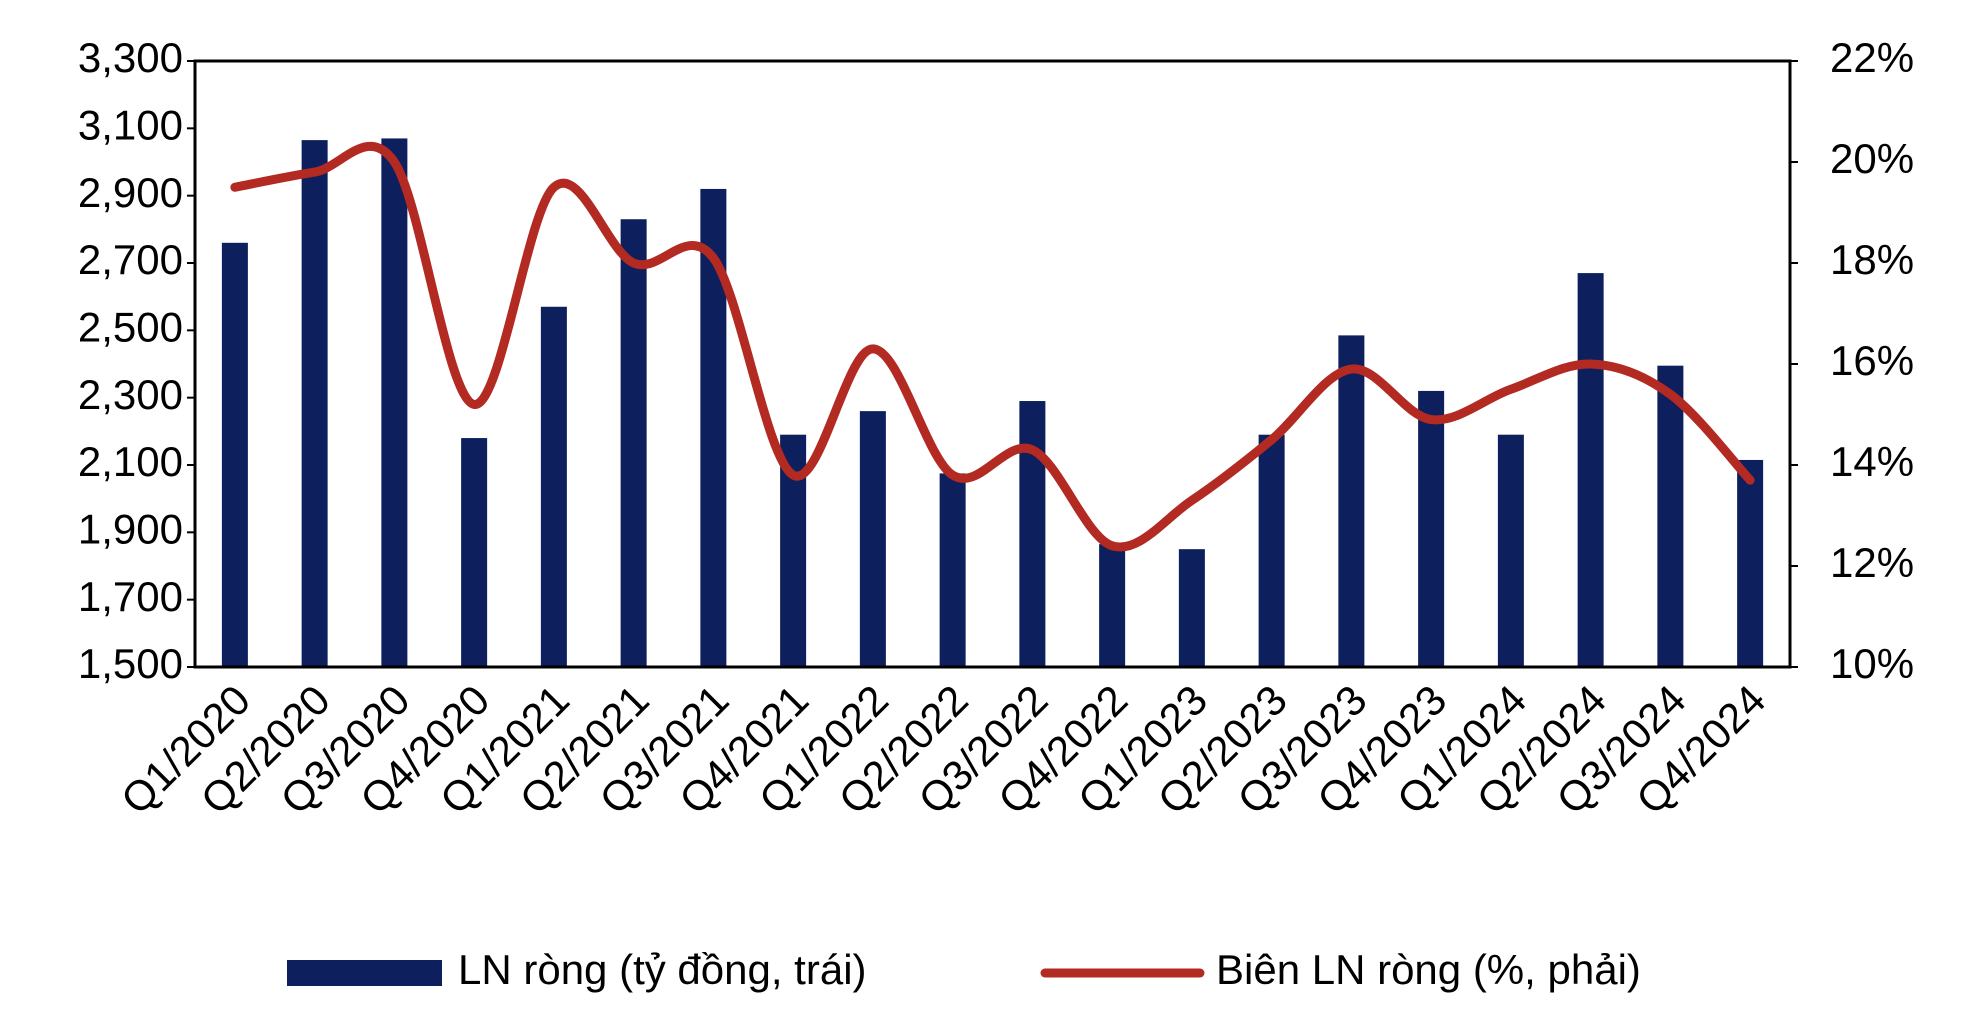 This screenshot has width=1983, height=1010. Describe the element at coordinates (130, 192) in the screenshot. I see `y-tick-label: 2,900` at that location.